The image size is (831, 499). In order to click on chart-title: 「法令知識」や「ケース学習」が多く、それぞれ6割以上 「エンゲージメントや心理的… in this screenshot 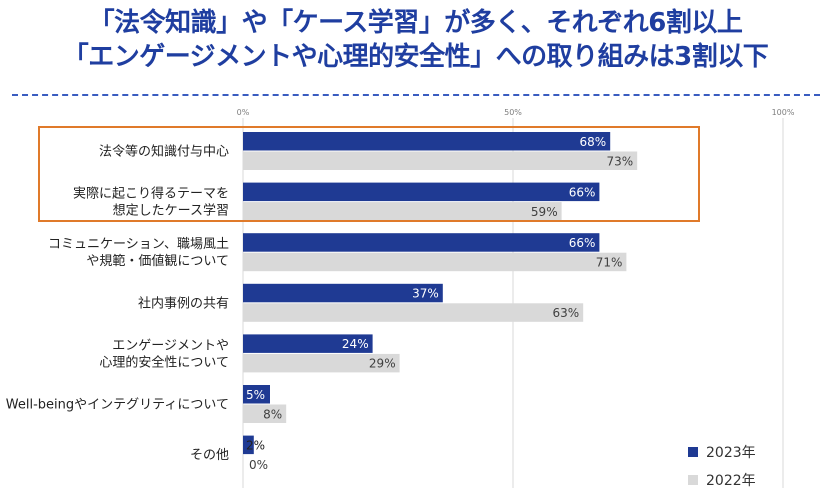, I will do `click(415, 40)`.